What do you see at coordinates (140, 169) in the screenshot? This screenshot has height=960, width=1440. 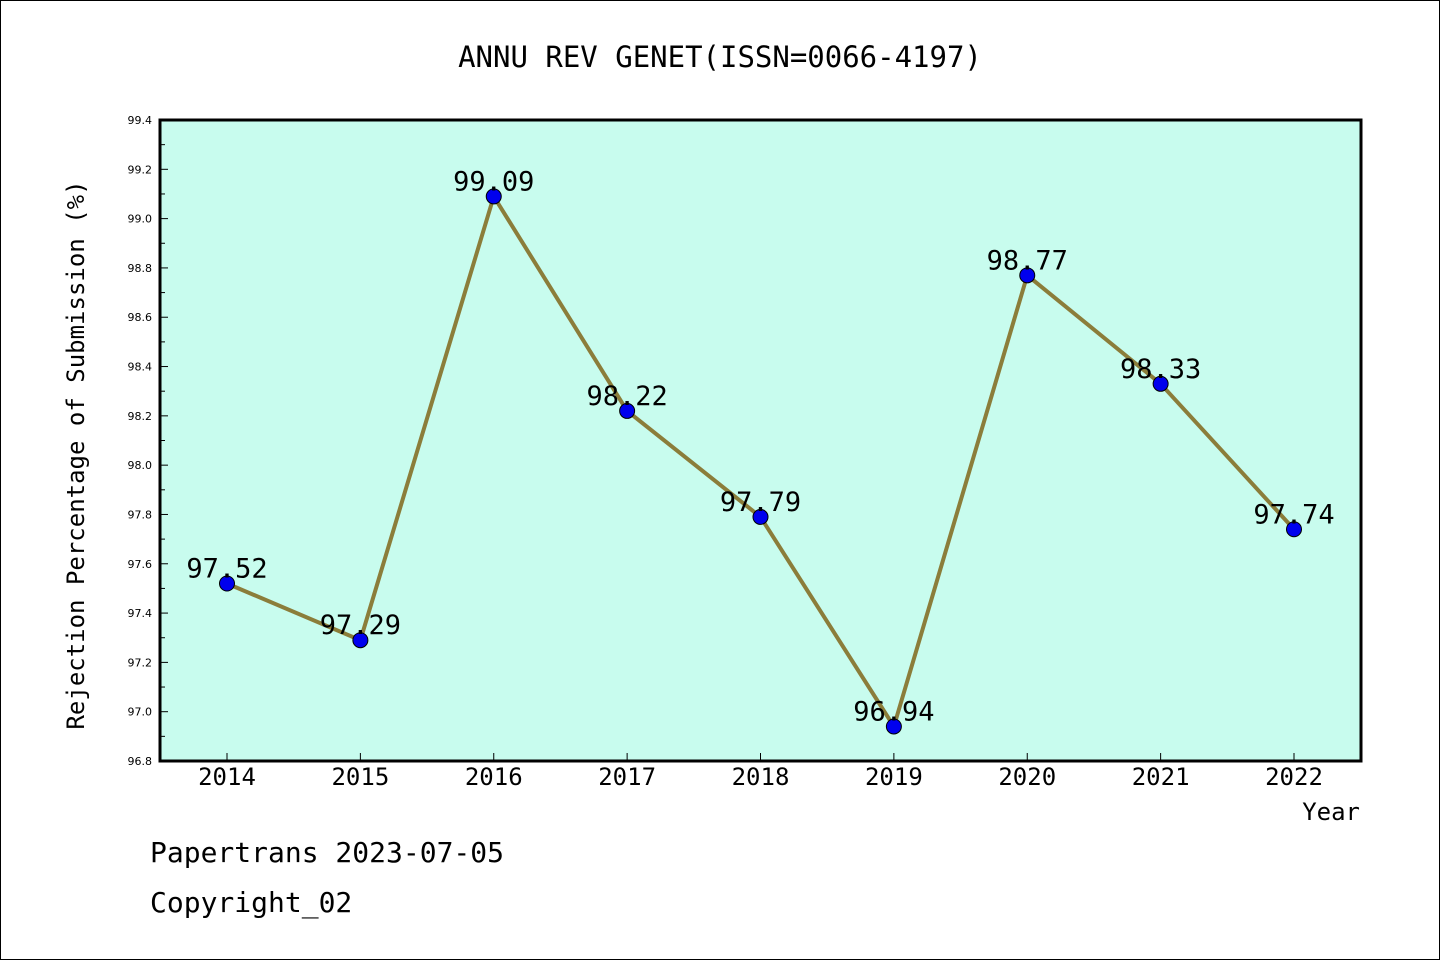 I see `y-tick-label: 99.2` at bounding box center [140, 169].